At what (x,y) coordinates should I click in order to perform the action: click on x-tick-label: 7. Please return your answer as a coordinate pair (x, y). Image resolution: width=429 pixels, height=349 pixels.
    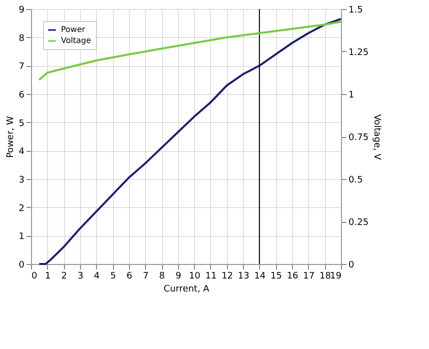
    Looking at the image, I should click on (145, 277).